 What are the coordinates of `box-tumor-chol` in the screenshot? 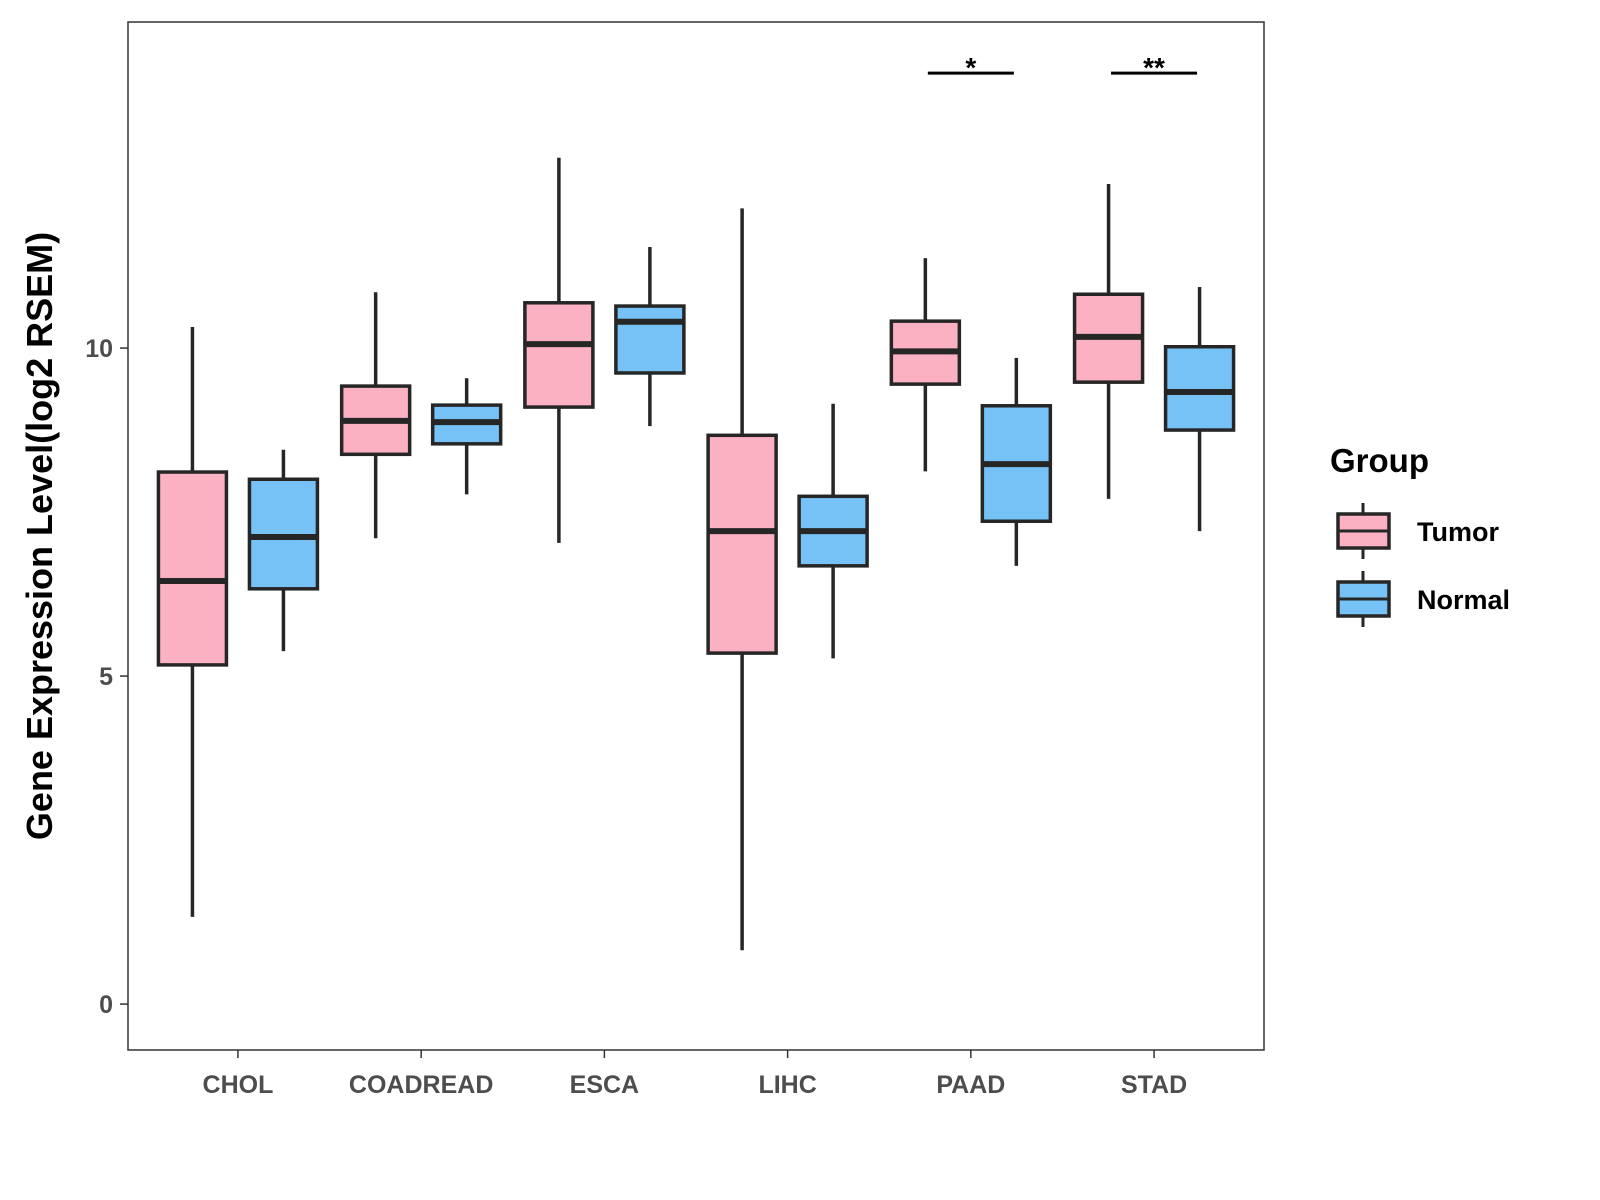 It's located at (192, 622).